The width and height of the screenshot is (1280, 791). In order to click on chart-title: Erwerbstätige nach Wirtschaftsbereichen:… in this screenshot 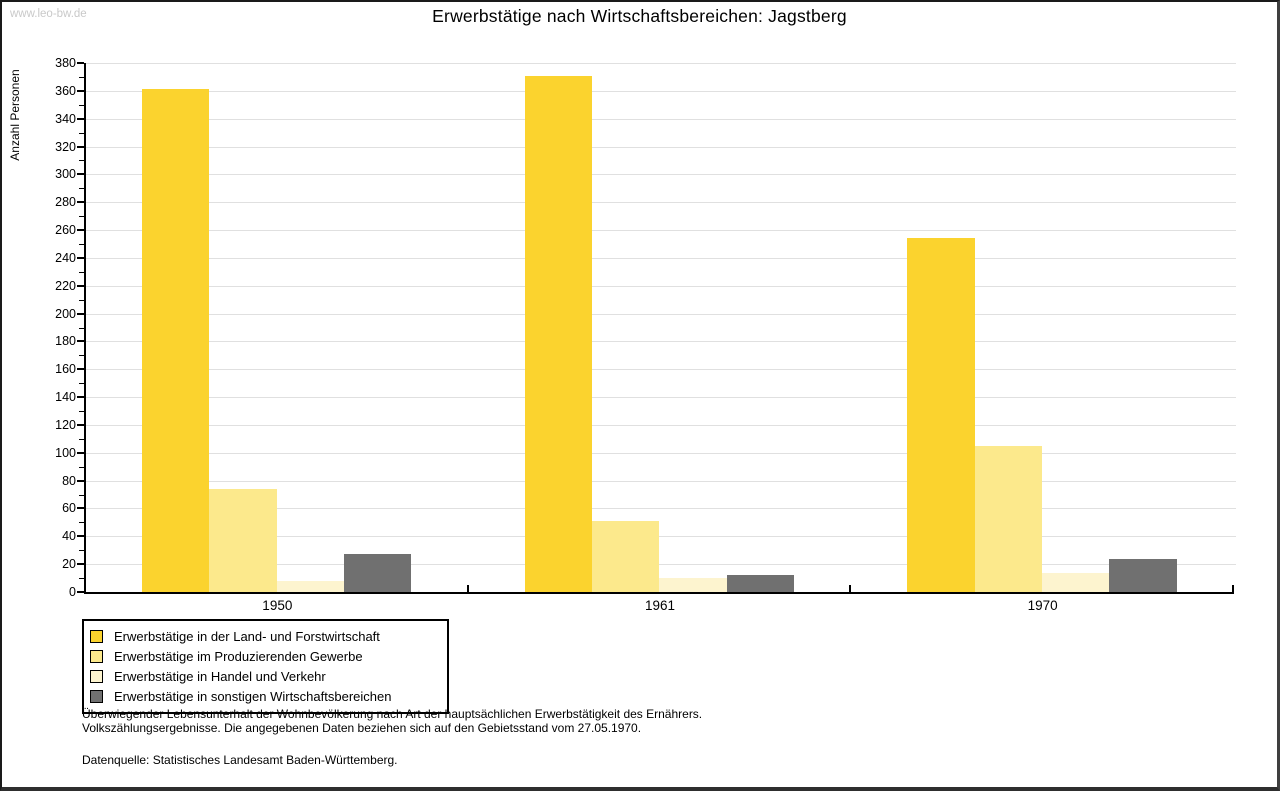, I will do `click(639, 16)`.